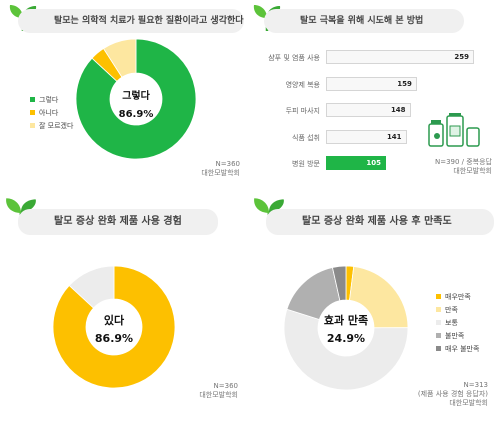 This screenshot has width=500, height=424. I want to click on donut-center-label: 있다 86.9%, so click(114, 329).